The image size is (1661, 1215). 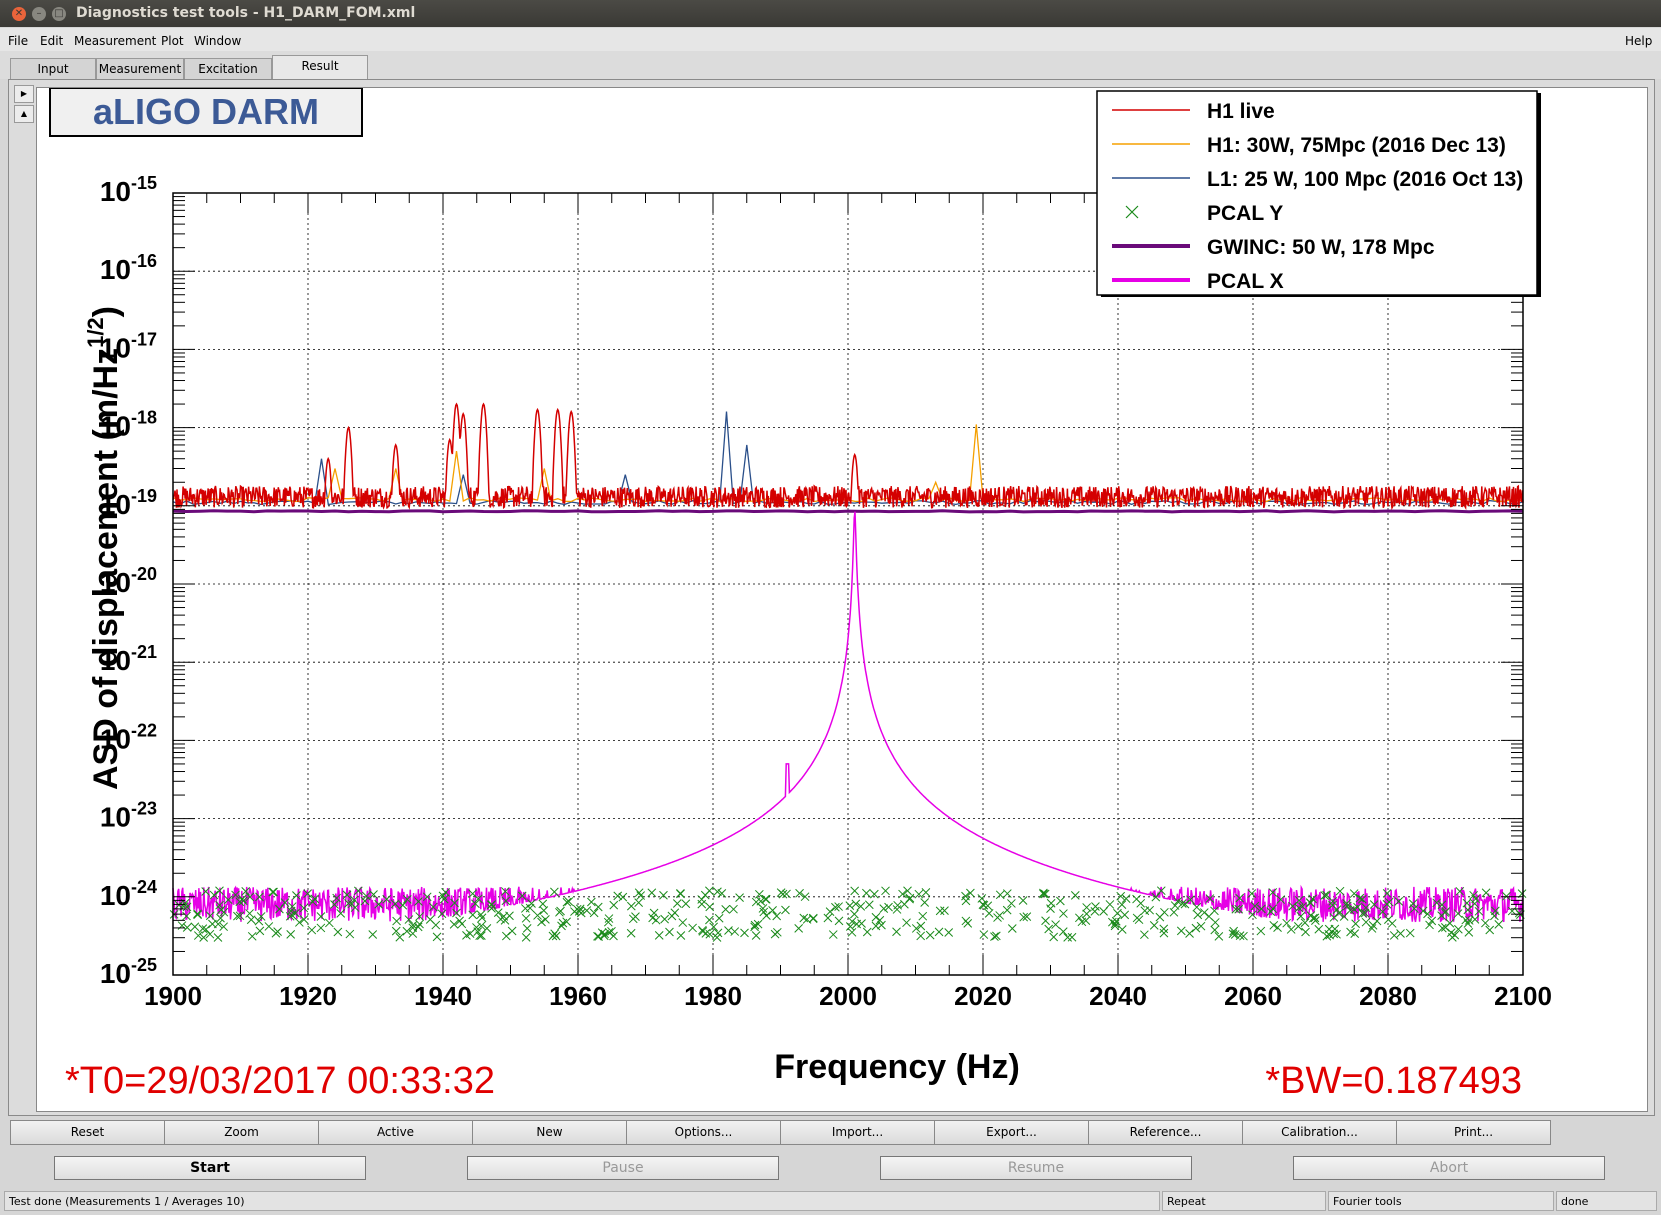 What do you see at coordinates (128, 425) in the screenshot?
I see `y-tick-label: 10-18` at bounding box center [128, 425].